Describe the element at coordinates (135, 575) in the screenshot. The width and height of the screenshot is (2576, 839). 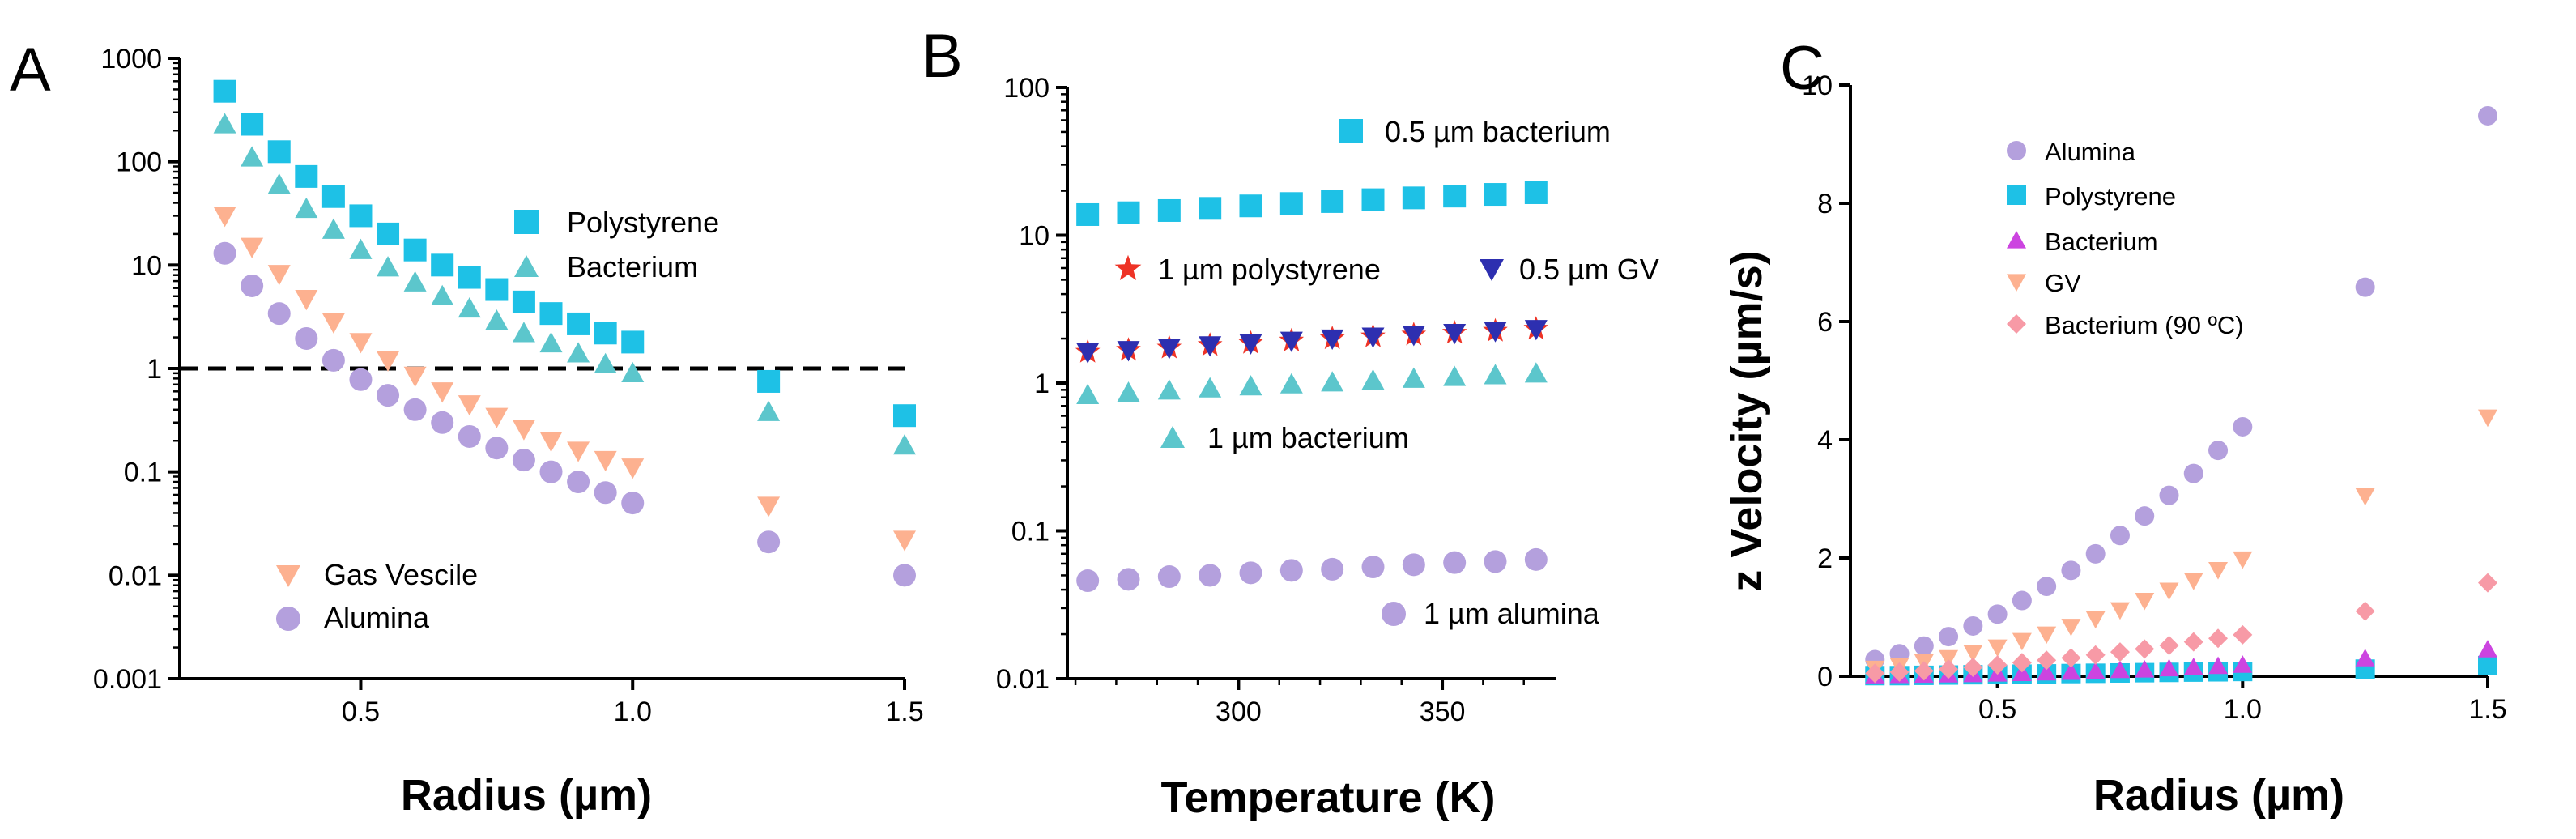
I see `y-tick-label: 0.01` at that location.